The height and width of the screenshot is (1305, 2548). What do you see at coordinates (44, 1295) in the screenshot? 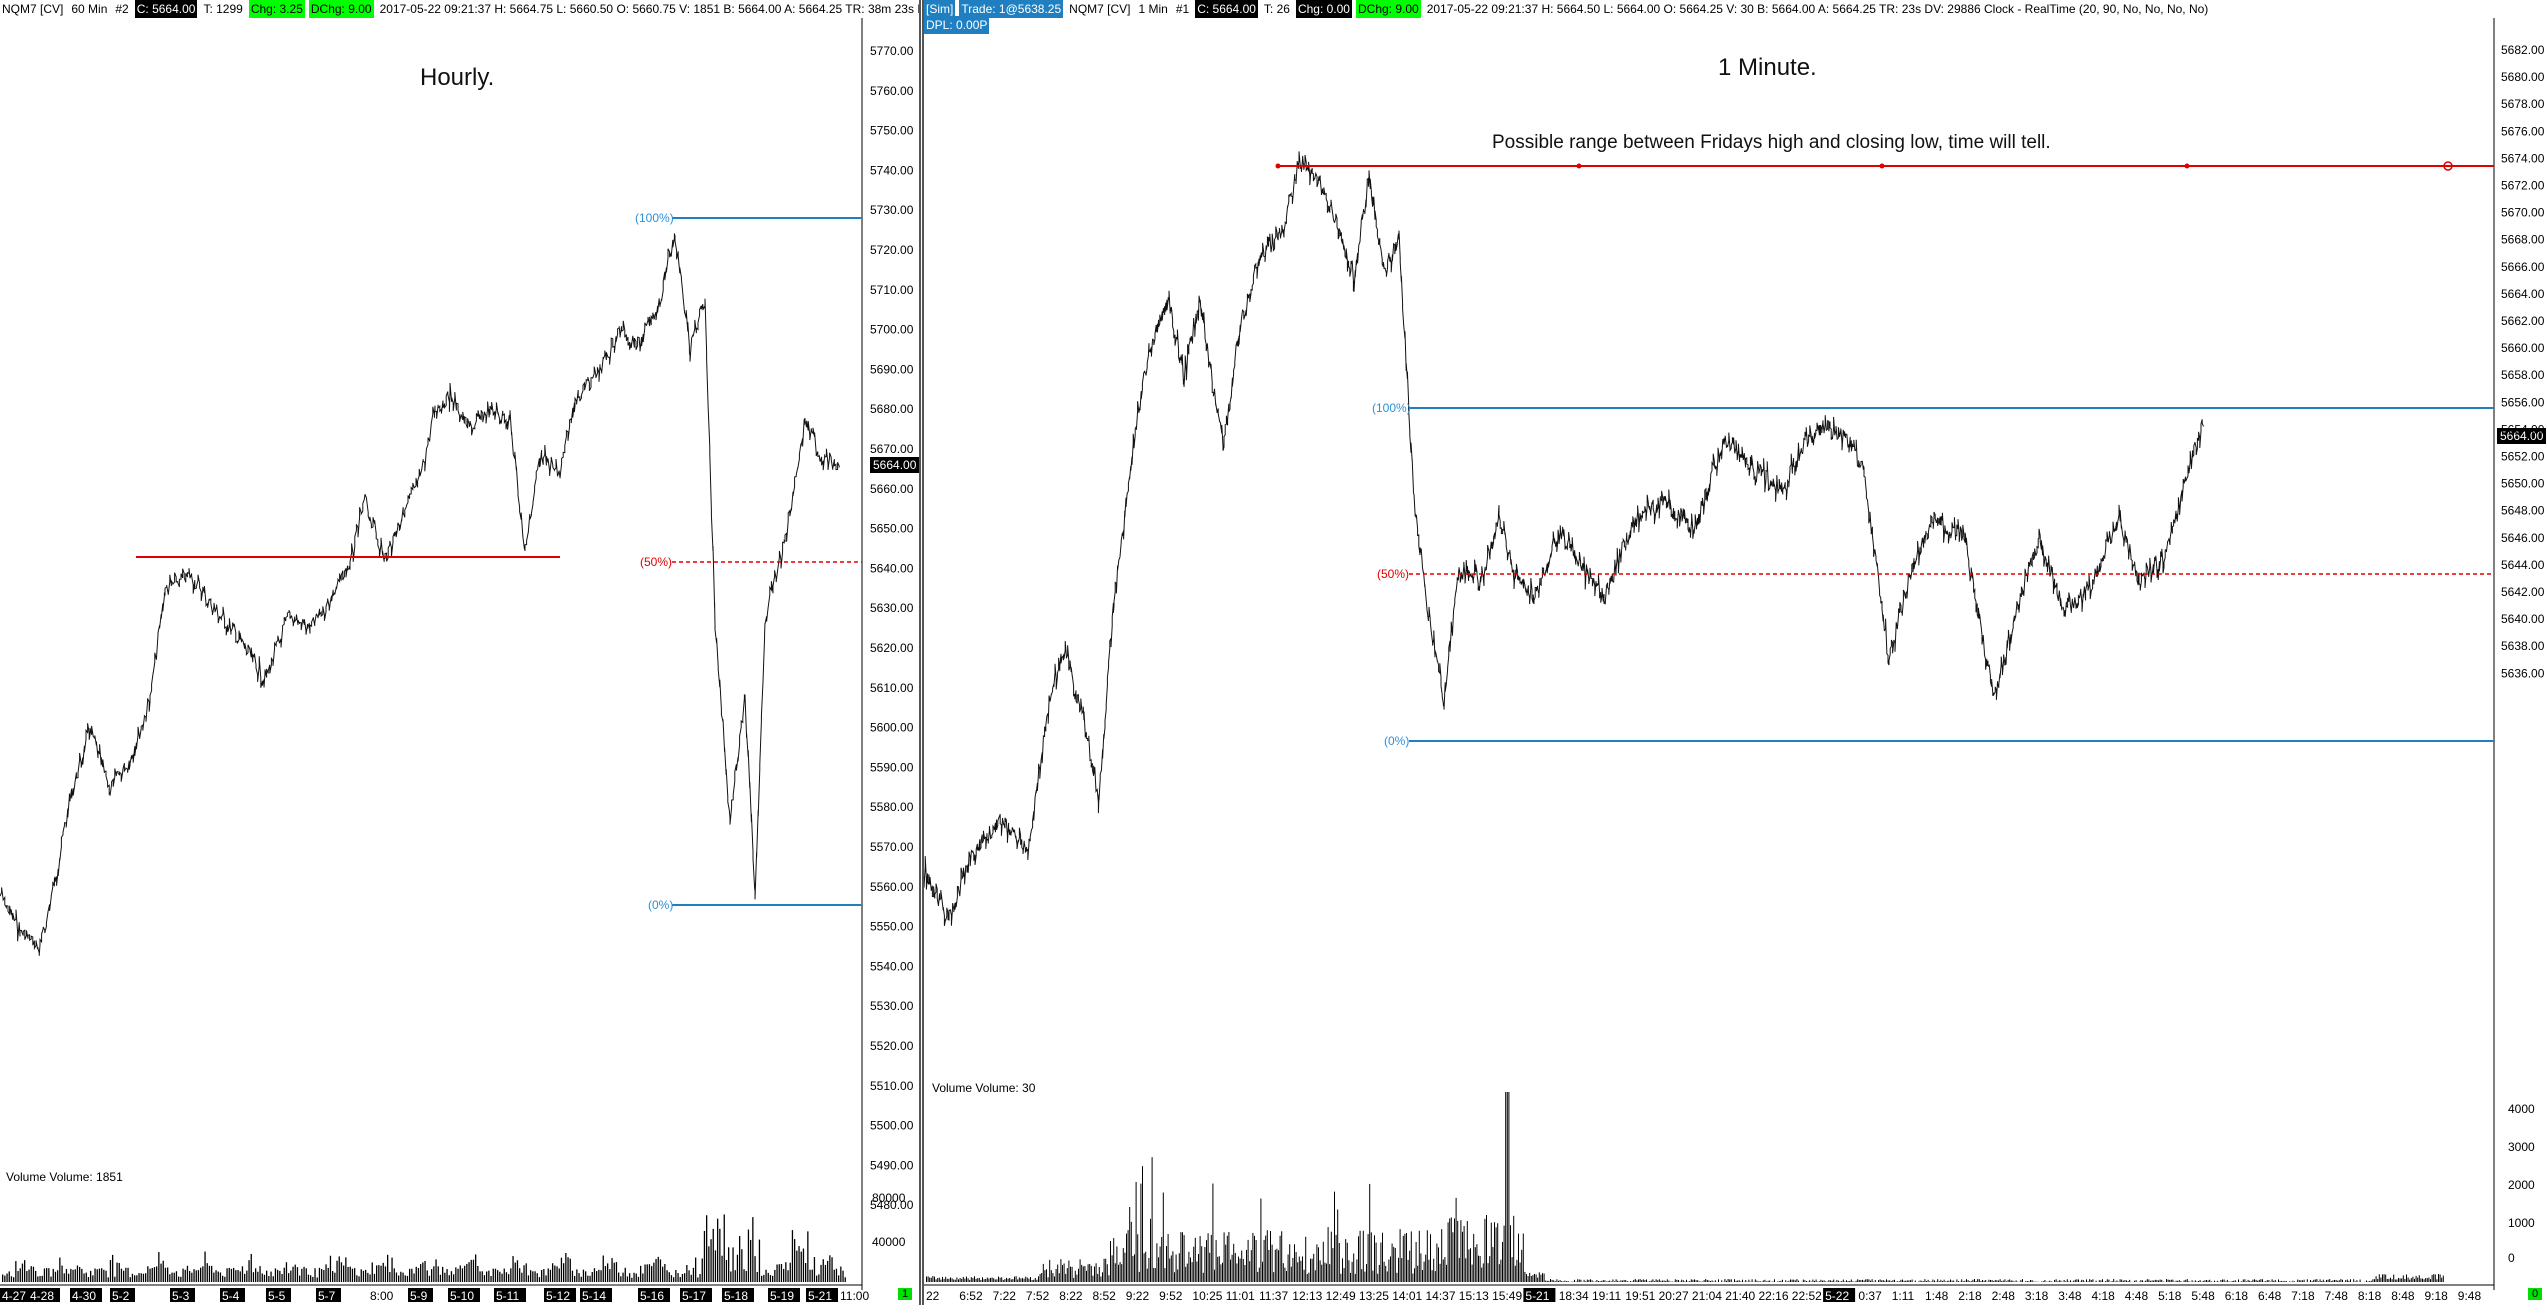
I see `left-date-highlight` at bounding box center [44, 1295].